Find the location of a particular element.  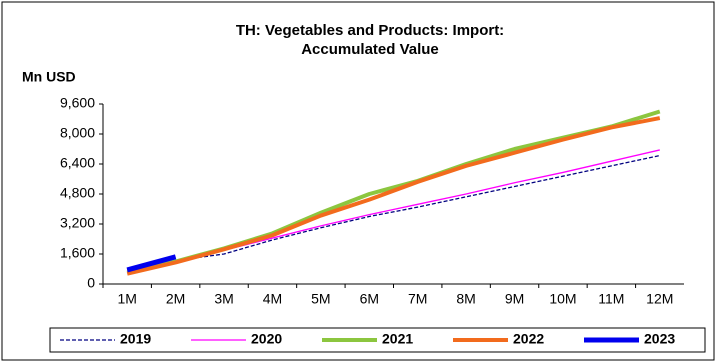

x-tick-label: 5M is located at coordinates (320, 299).